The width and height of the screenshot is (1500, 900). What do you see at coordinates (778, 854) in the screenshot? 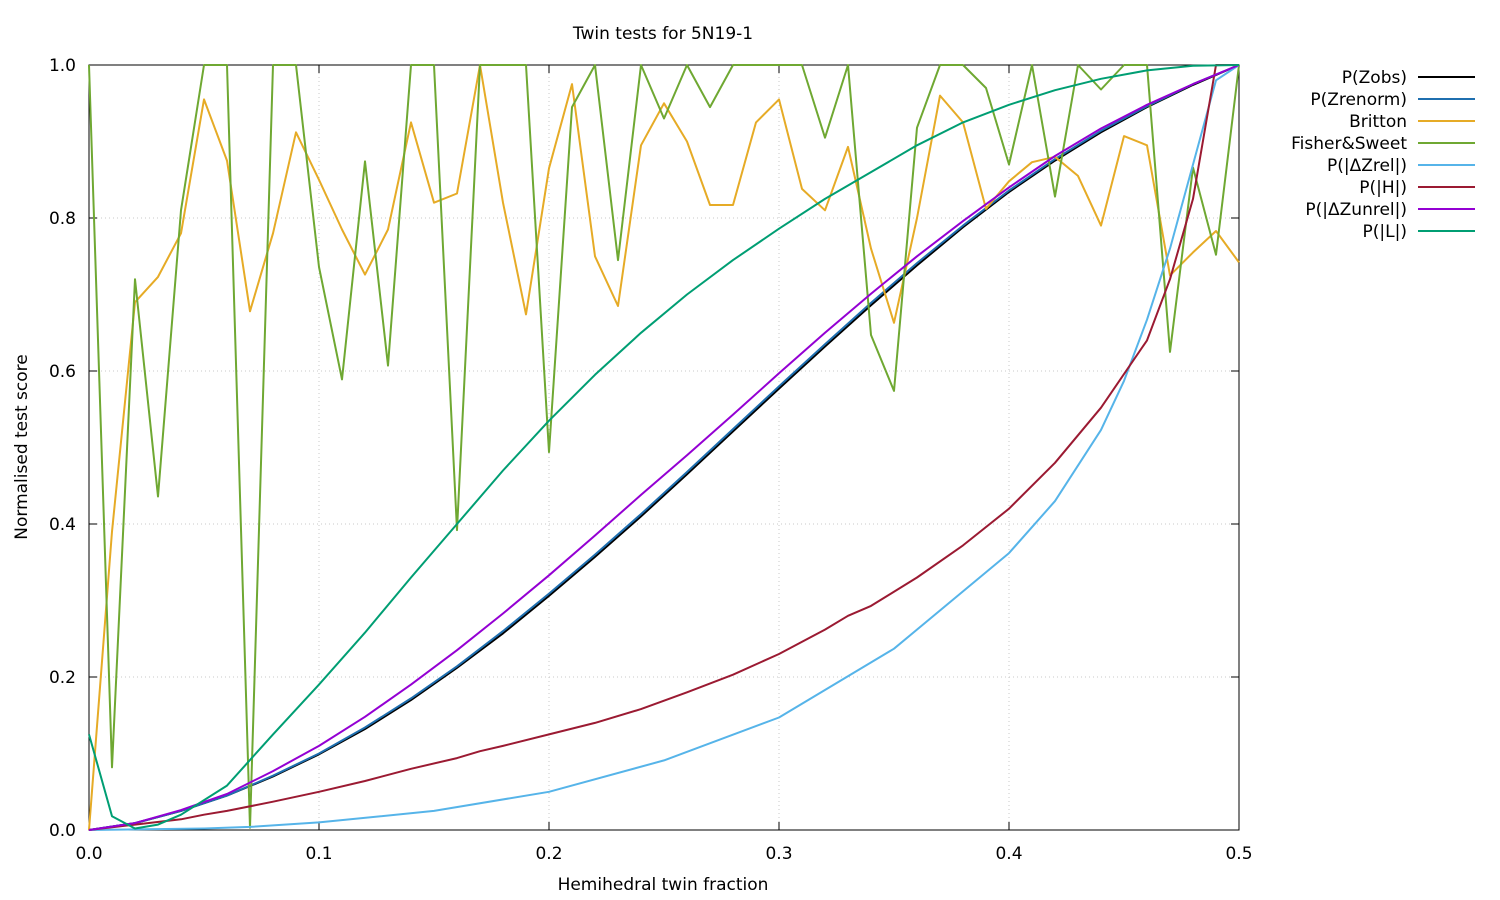
I see `x-tick-label: 0.3` at bounding box center [778, 854].